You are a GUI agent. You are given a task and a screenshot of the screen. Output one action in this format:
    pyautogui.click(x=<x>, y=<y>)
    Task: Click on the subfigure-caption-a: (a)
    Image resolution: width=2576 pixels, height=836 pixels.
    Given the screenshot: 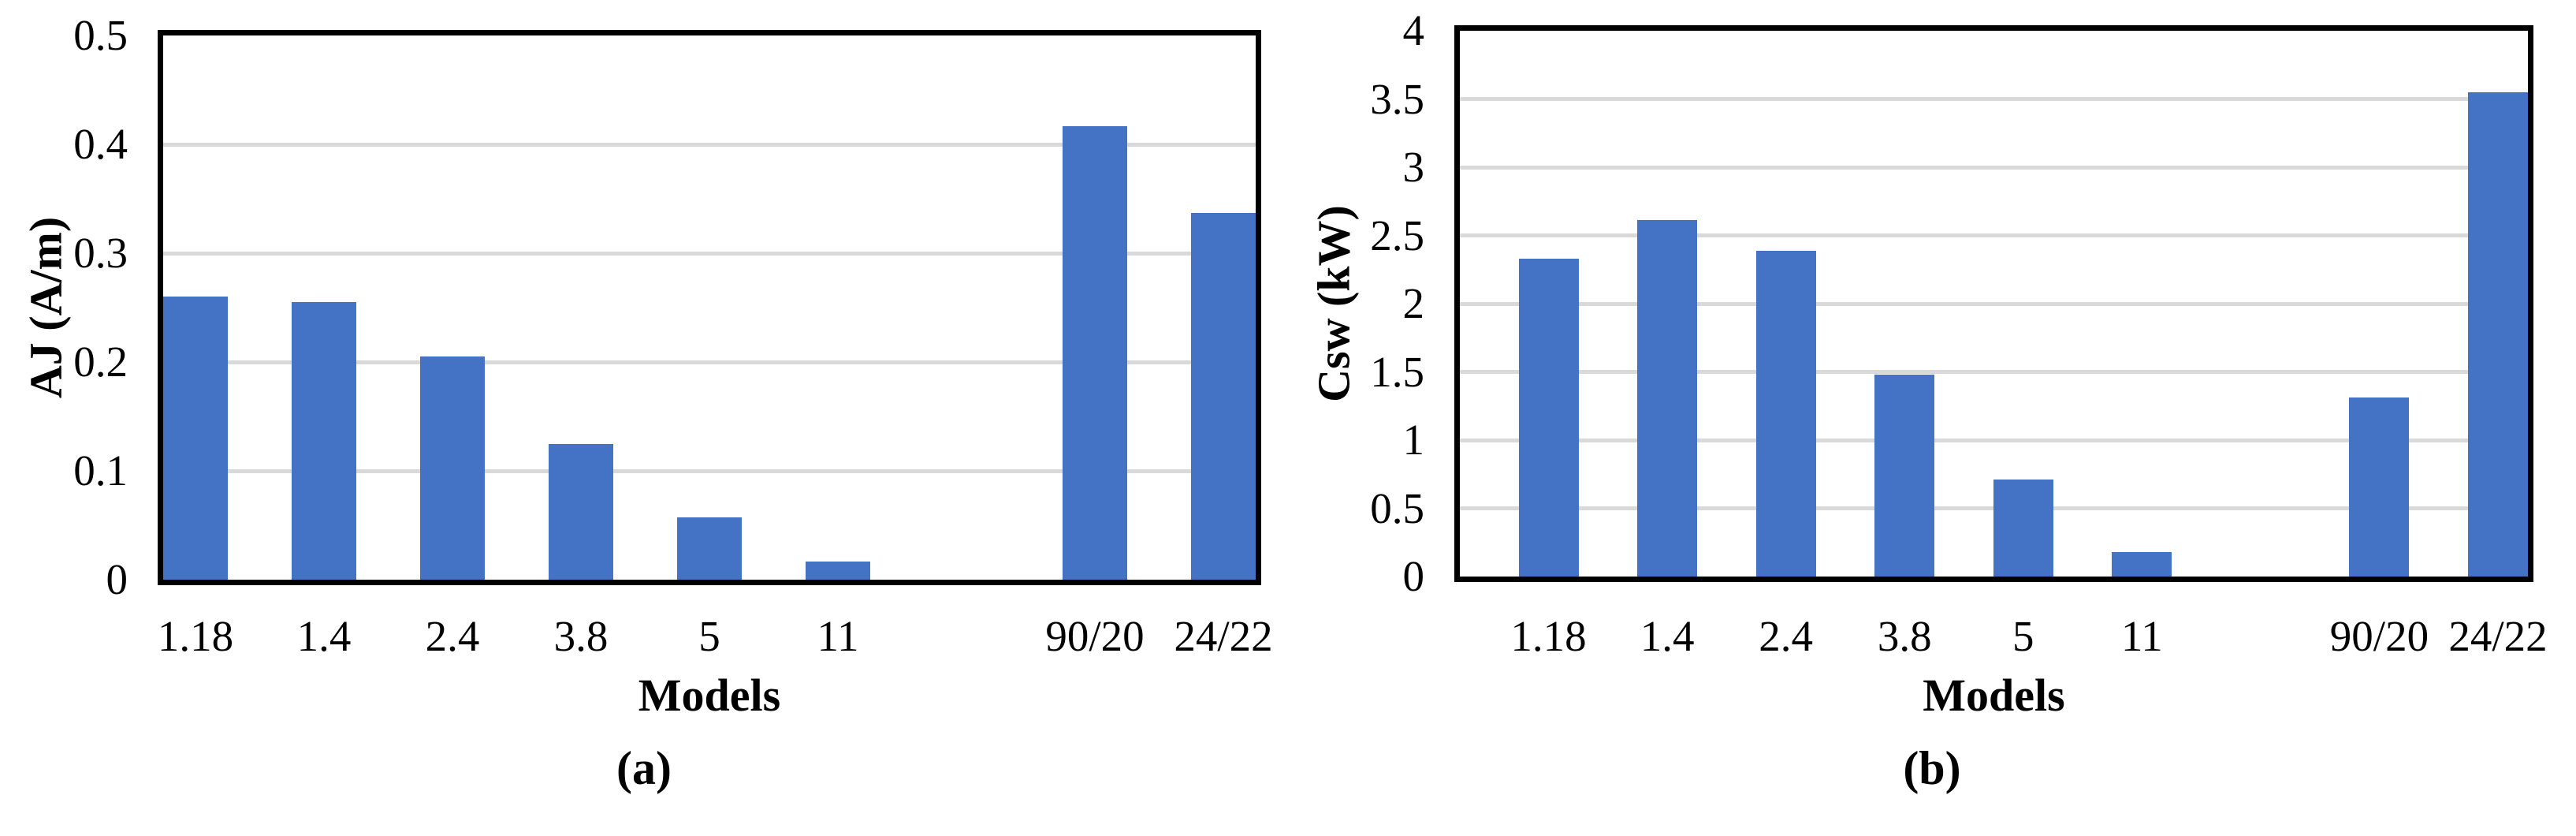 What is the action you would take?
    pyautogui.click(x=644, y=768)
    